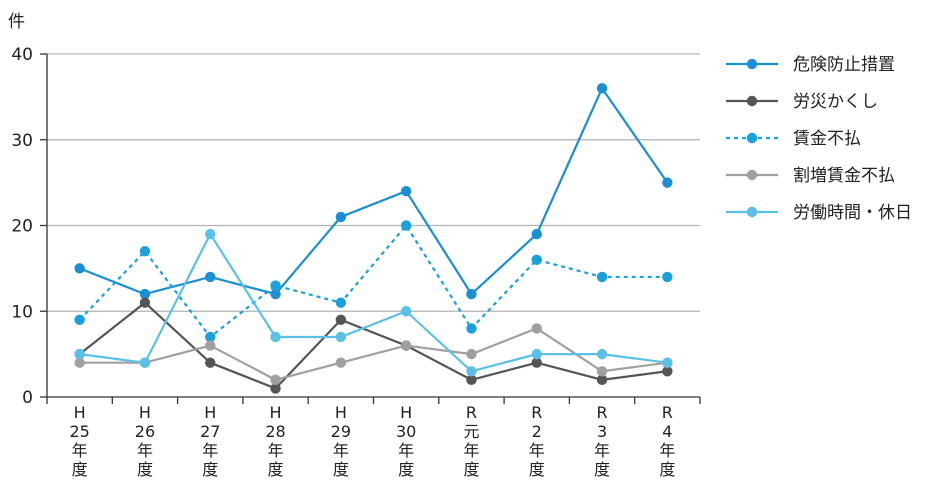  I want to click on legend-label: 危険防止措置, so click(844, 65).